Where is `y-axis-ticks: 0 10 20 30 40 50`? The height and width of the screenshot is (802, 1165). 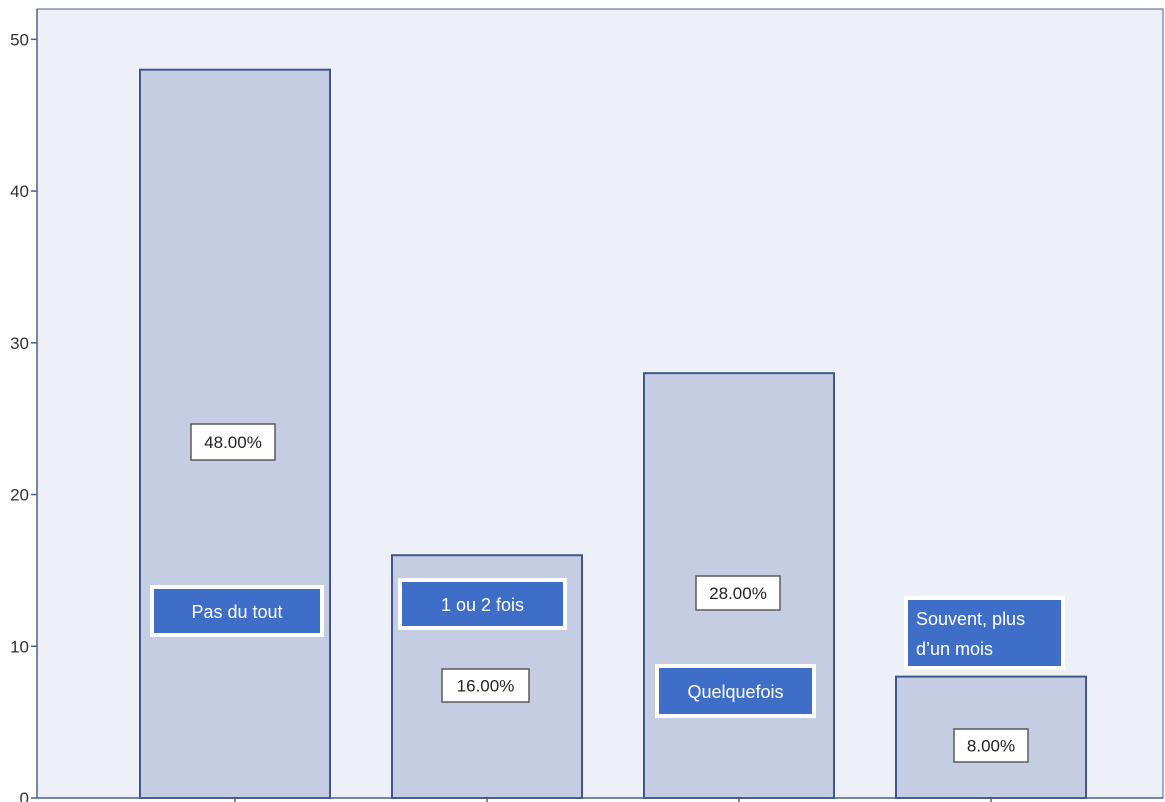 y-axis-ticks: 0 10 20 30 40 50 is located at coordinates (23, 416).